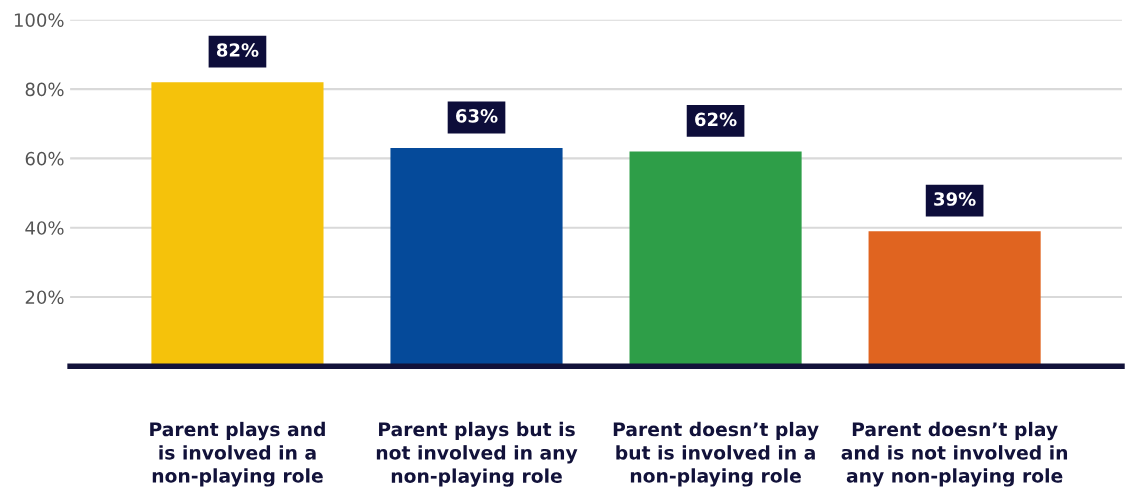  I want to click on data-label: 62%, so click(716, 119).